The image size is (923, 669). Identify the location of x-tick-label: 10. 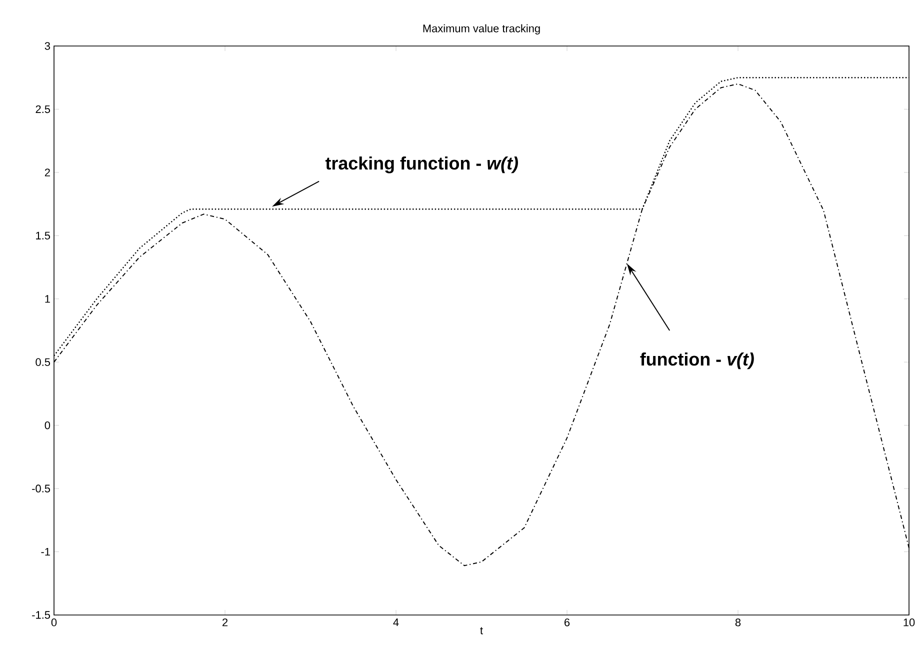
(909, 622).